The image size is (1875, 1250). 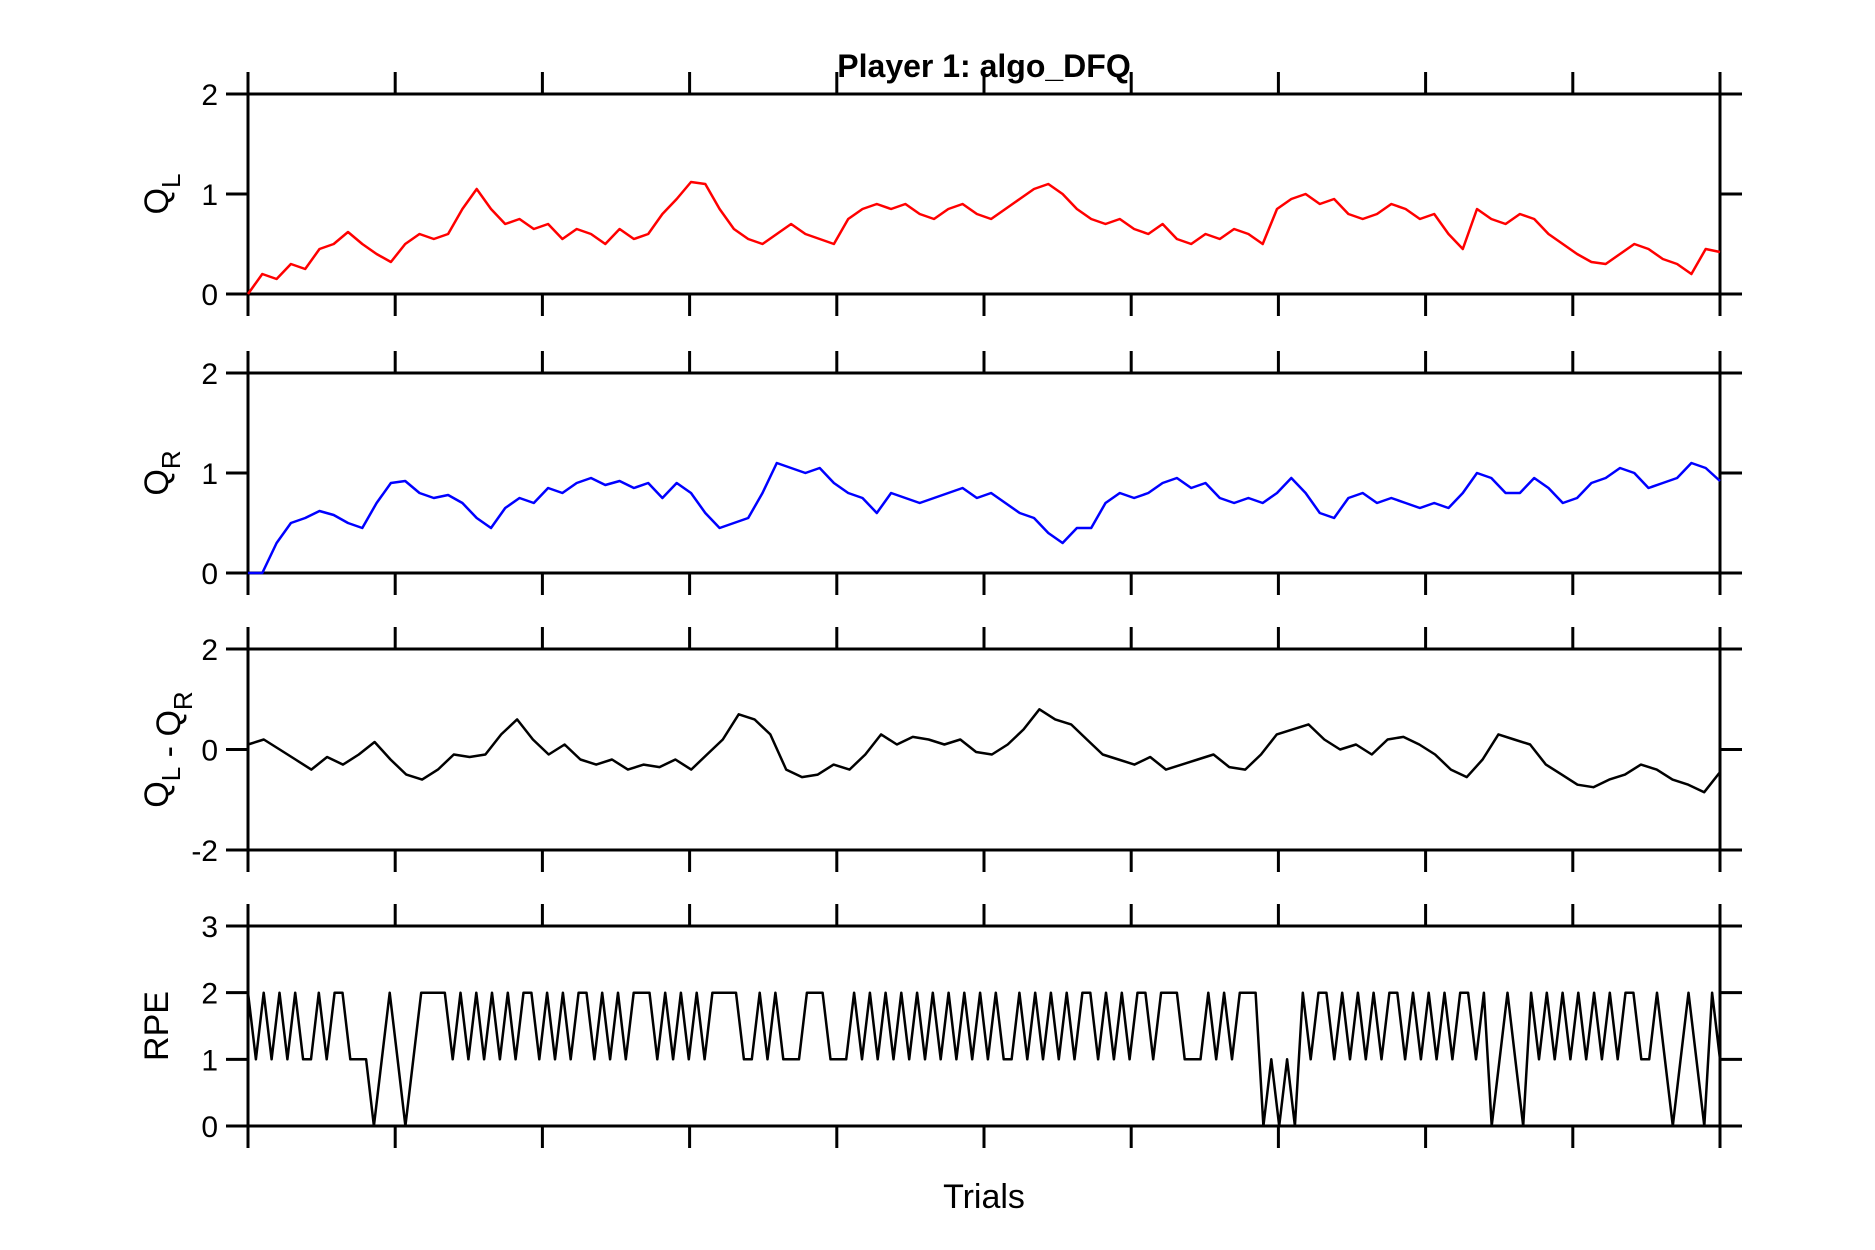 I want to click on y-label-text: - Q, so click(x=169, y=738).